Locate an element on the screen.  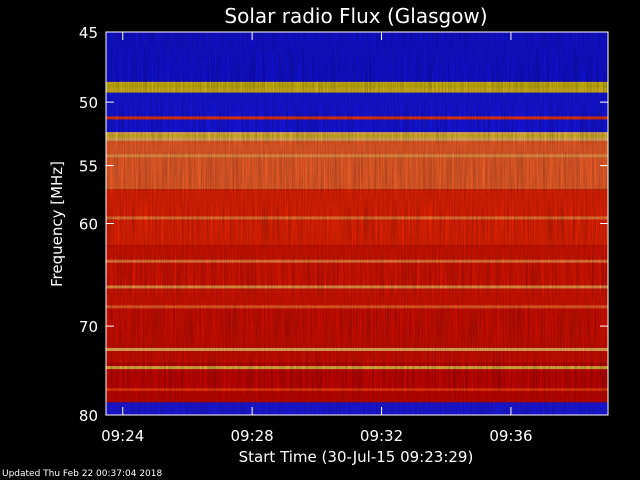
y-tick-label: 80 is located at coordinates (88, 416).